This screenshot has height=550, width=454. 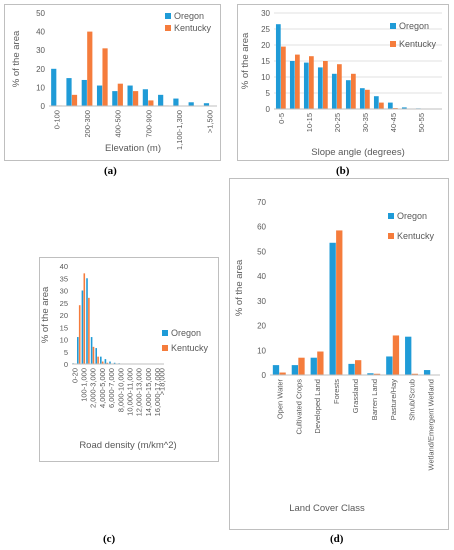 I want to click on chart-0-xtick-label: 0-100, so click(x=57, y=119).